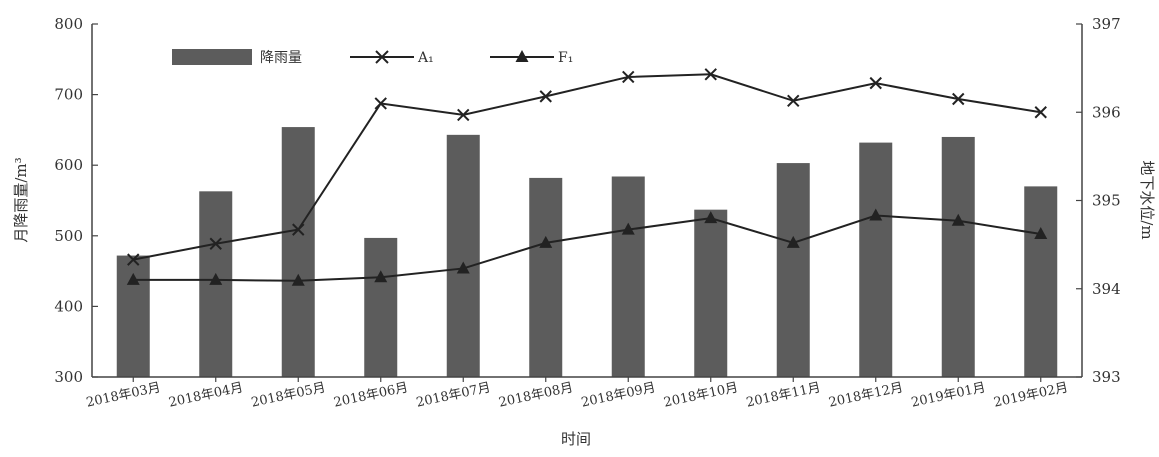  I want to click on y-axis-right-title: 地下水位/m, so click(1147, 199).